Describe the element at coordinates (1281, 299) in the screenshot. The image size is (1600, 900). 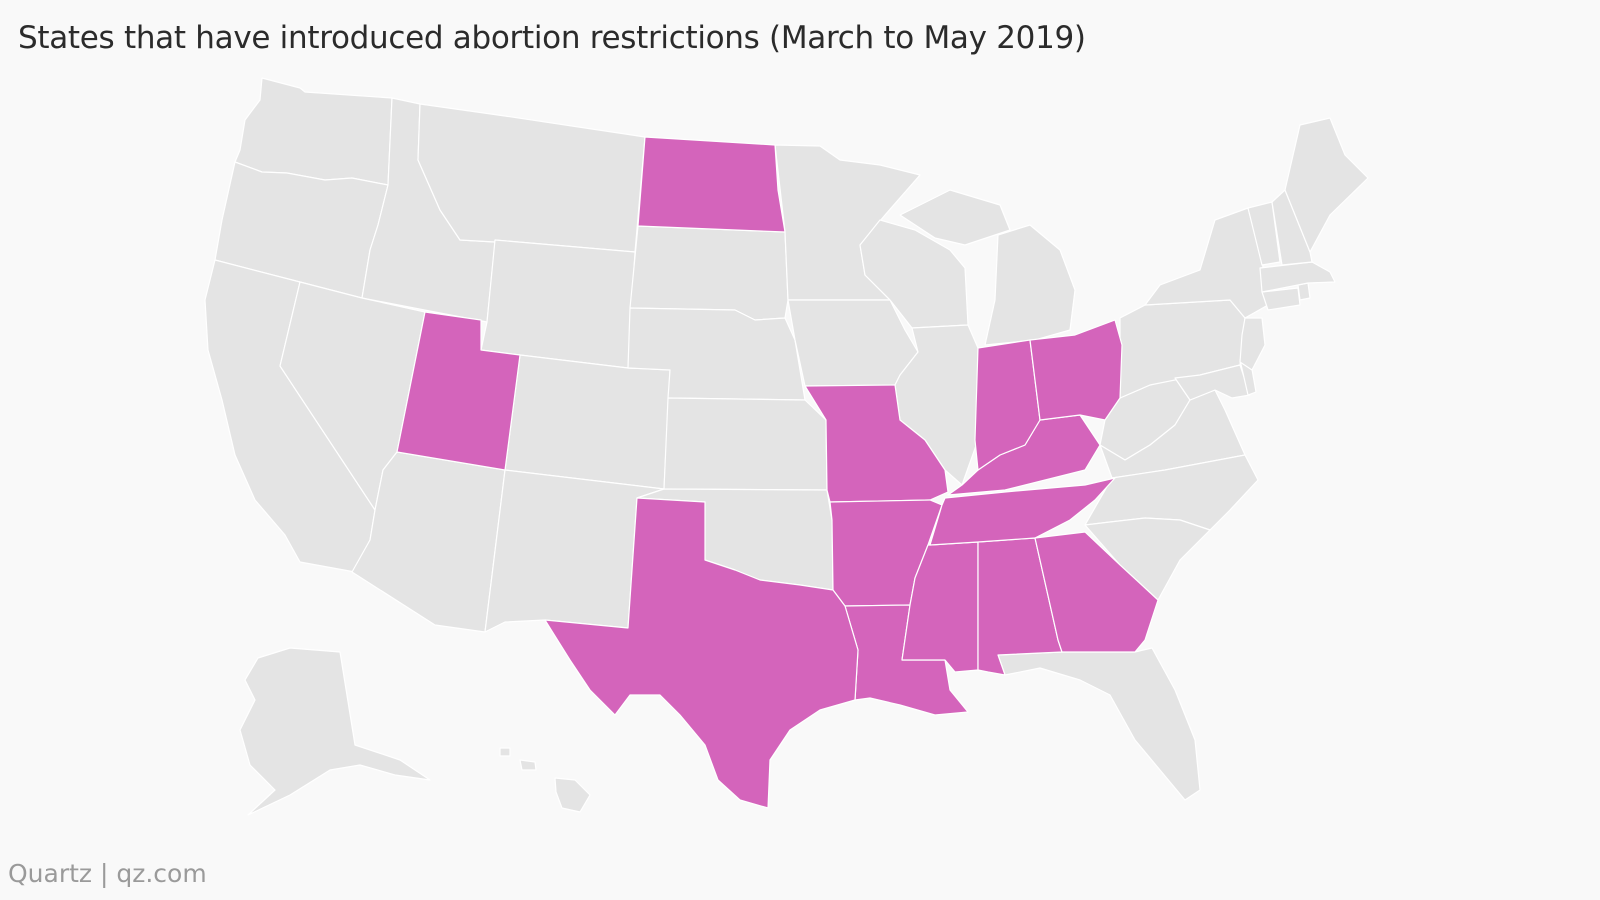
I see `state-connecticut` at that location.